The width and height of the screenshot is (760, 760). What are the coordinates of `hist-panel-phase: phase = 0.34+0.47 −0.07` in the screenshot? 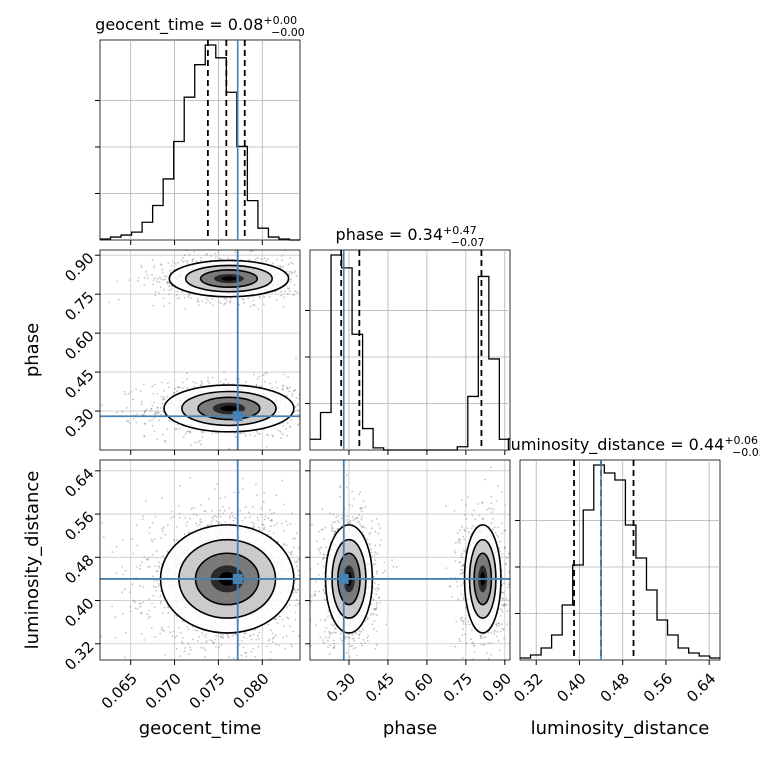 It's located at (408, 337).